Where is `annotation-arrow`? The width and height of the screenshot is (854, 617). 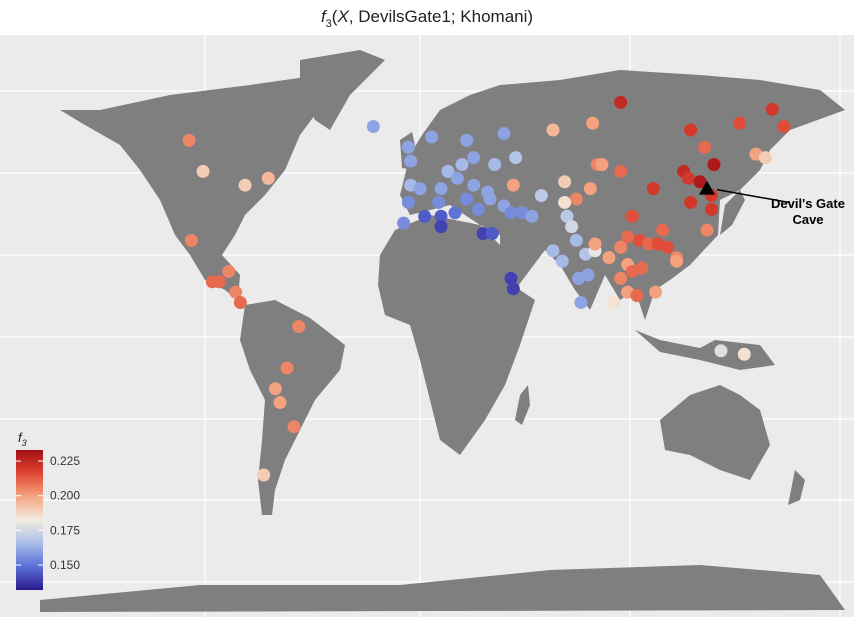 annotation-arrow is located at coordinates (753, 196).